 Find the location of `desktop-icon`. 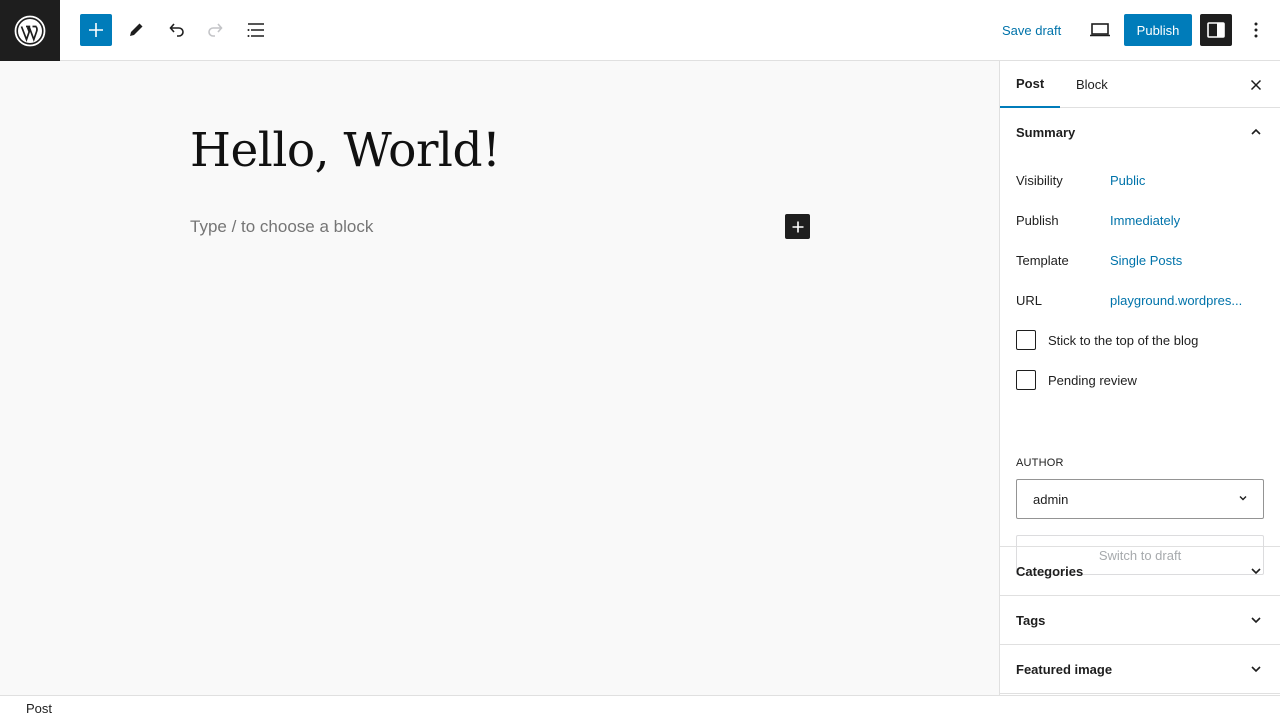

desktop-icon is located at coordinates (1100, 30).